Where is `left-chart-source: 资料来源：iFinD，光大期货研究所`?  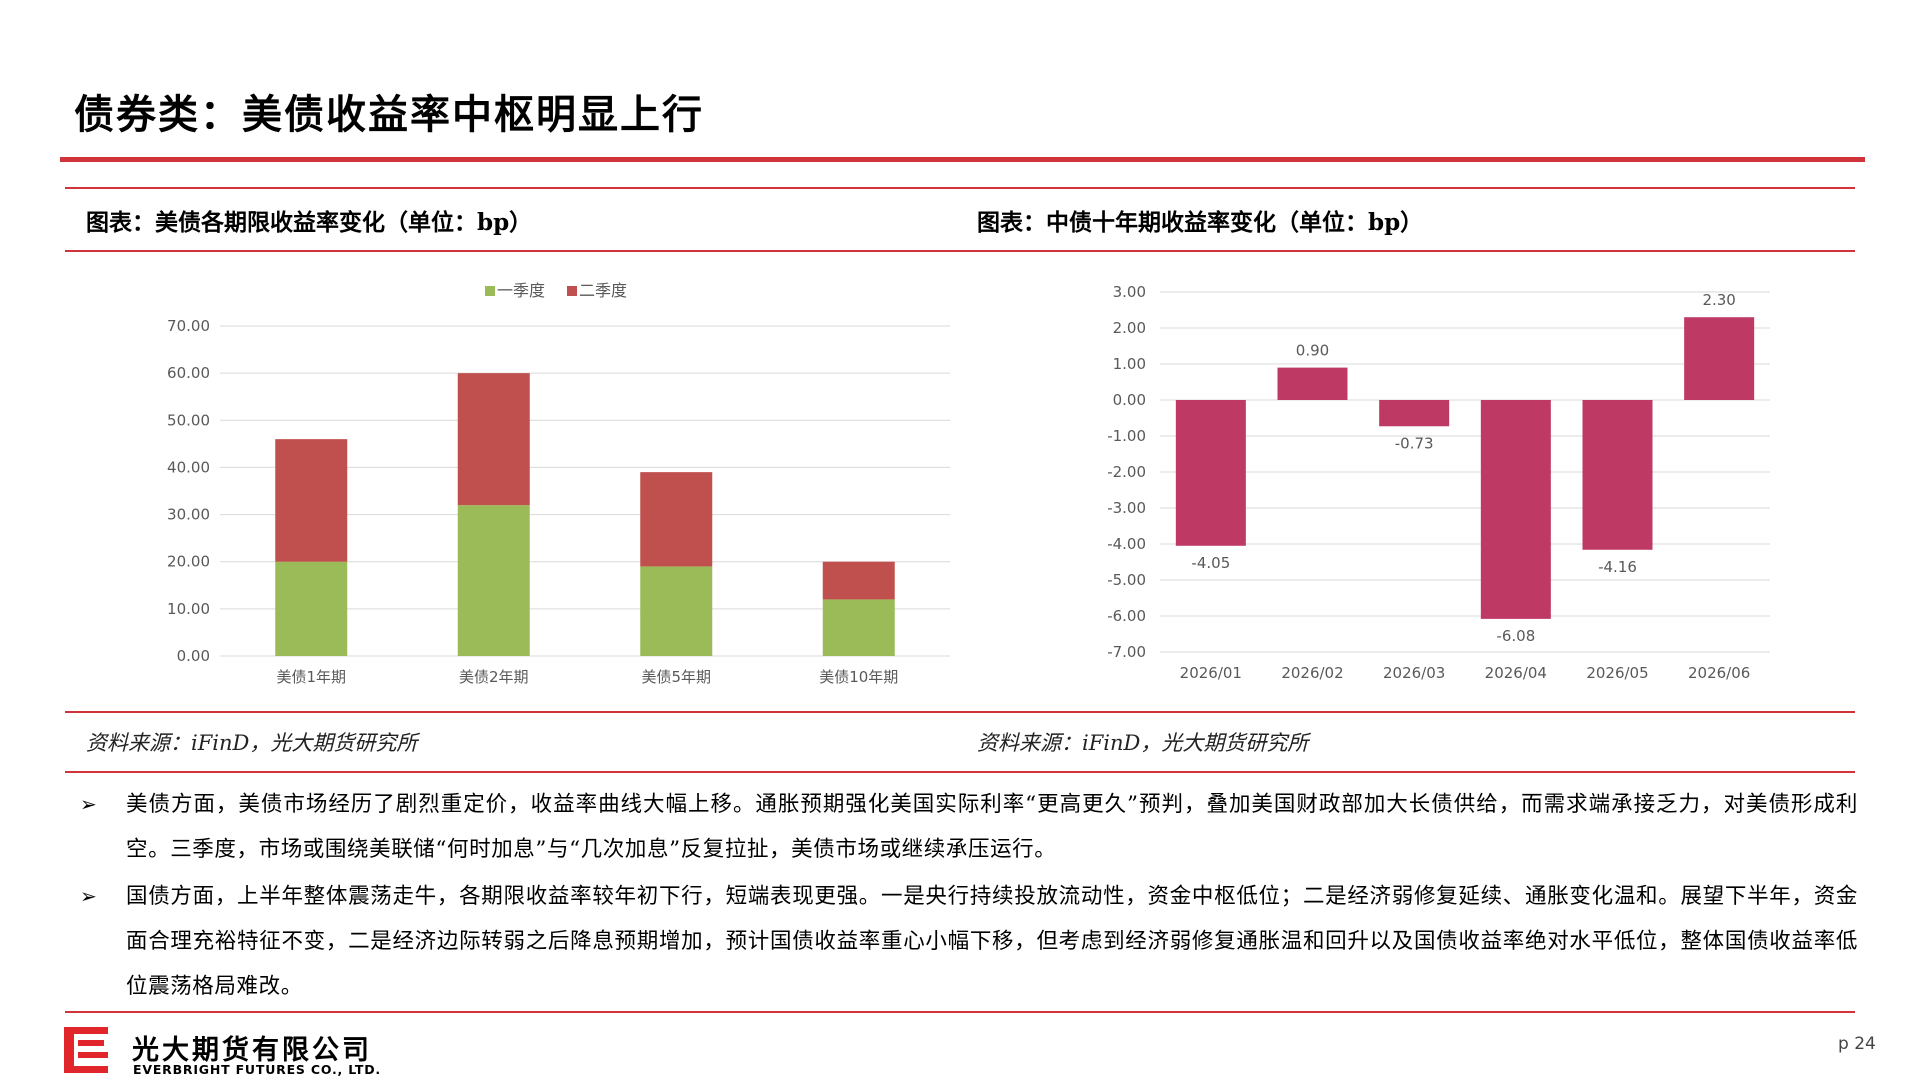 left-chart-source: 资料来源：iFinD，光大期货研究所 is located at coordinates (252, 743).